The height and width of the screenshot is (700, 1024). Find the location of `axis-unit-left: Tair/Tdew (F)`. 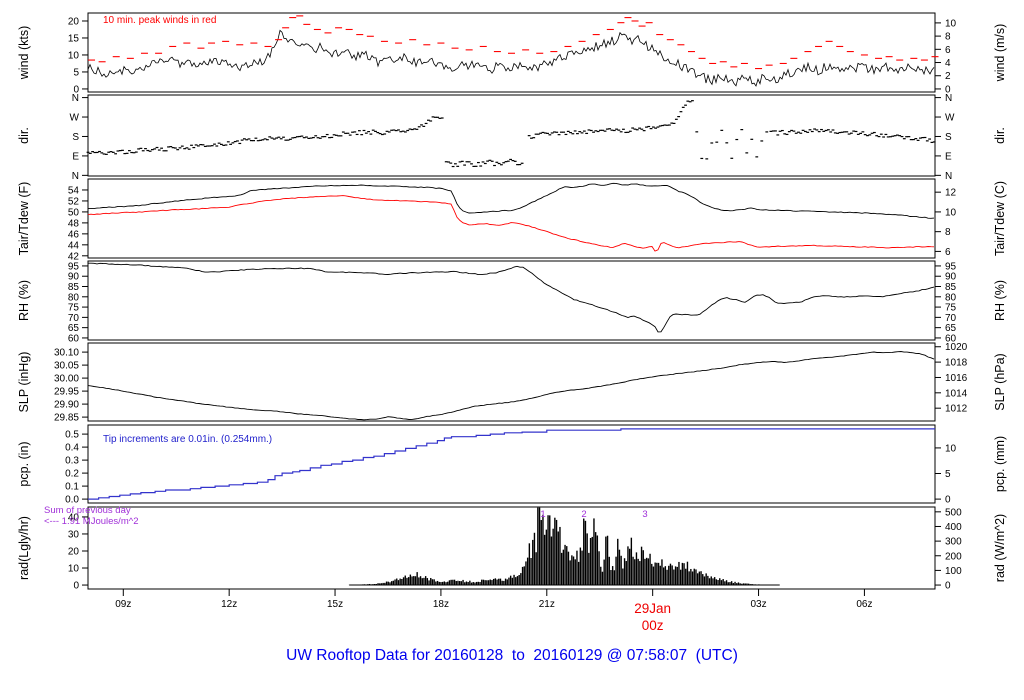

axis-unit-left: Tair/Tdew (F) is located at coordinates (24, 219).